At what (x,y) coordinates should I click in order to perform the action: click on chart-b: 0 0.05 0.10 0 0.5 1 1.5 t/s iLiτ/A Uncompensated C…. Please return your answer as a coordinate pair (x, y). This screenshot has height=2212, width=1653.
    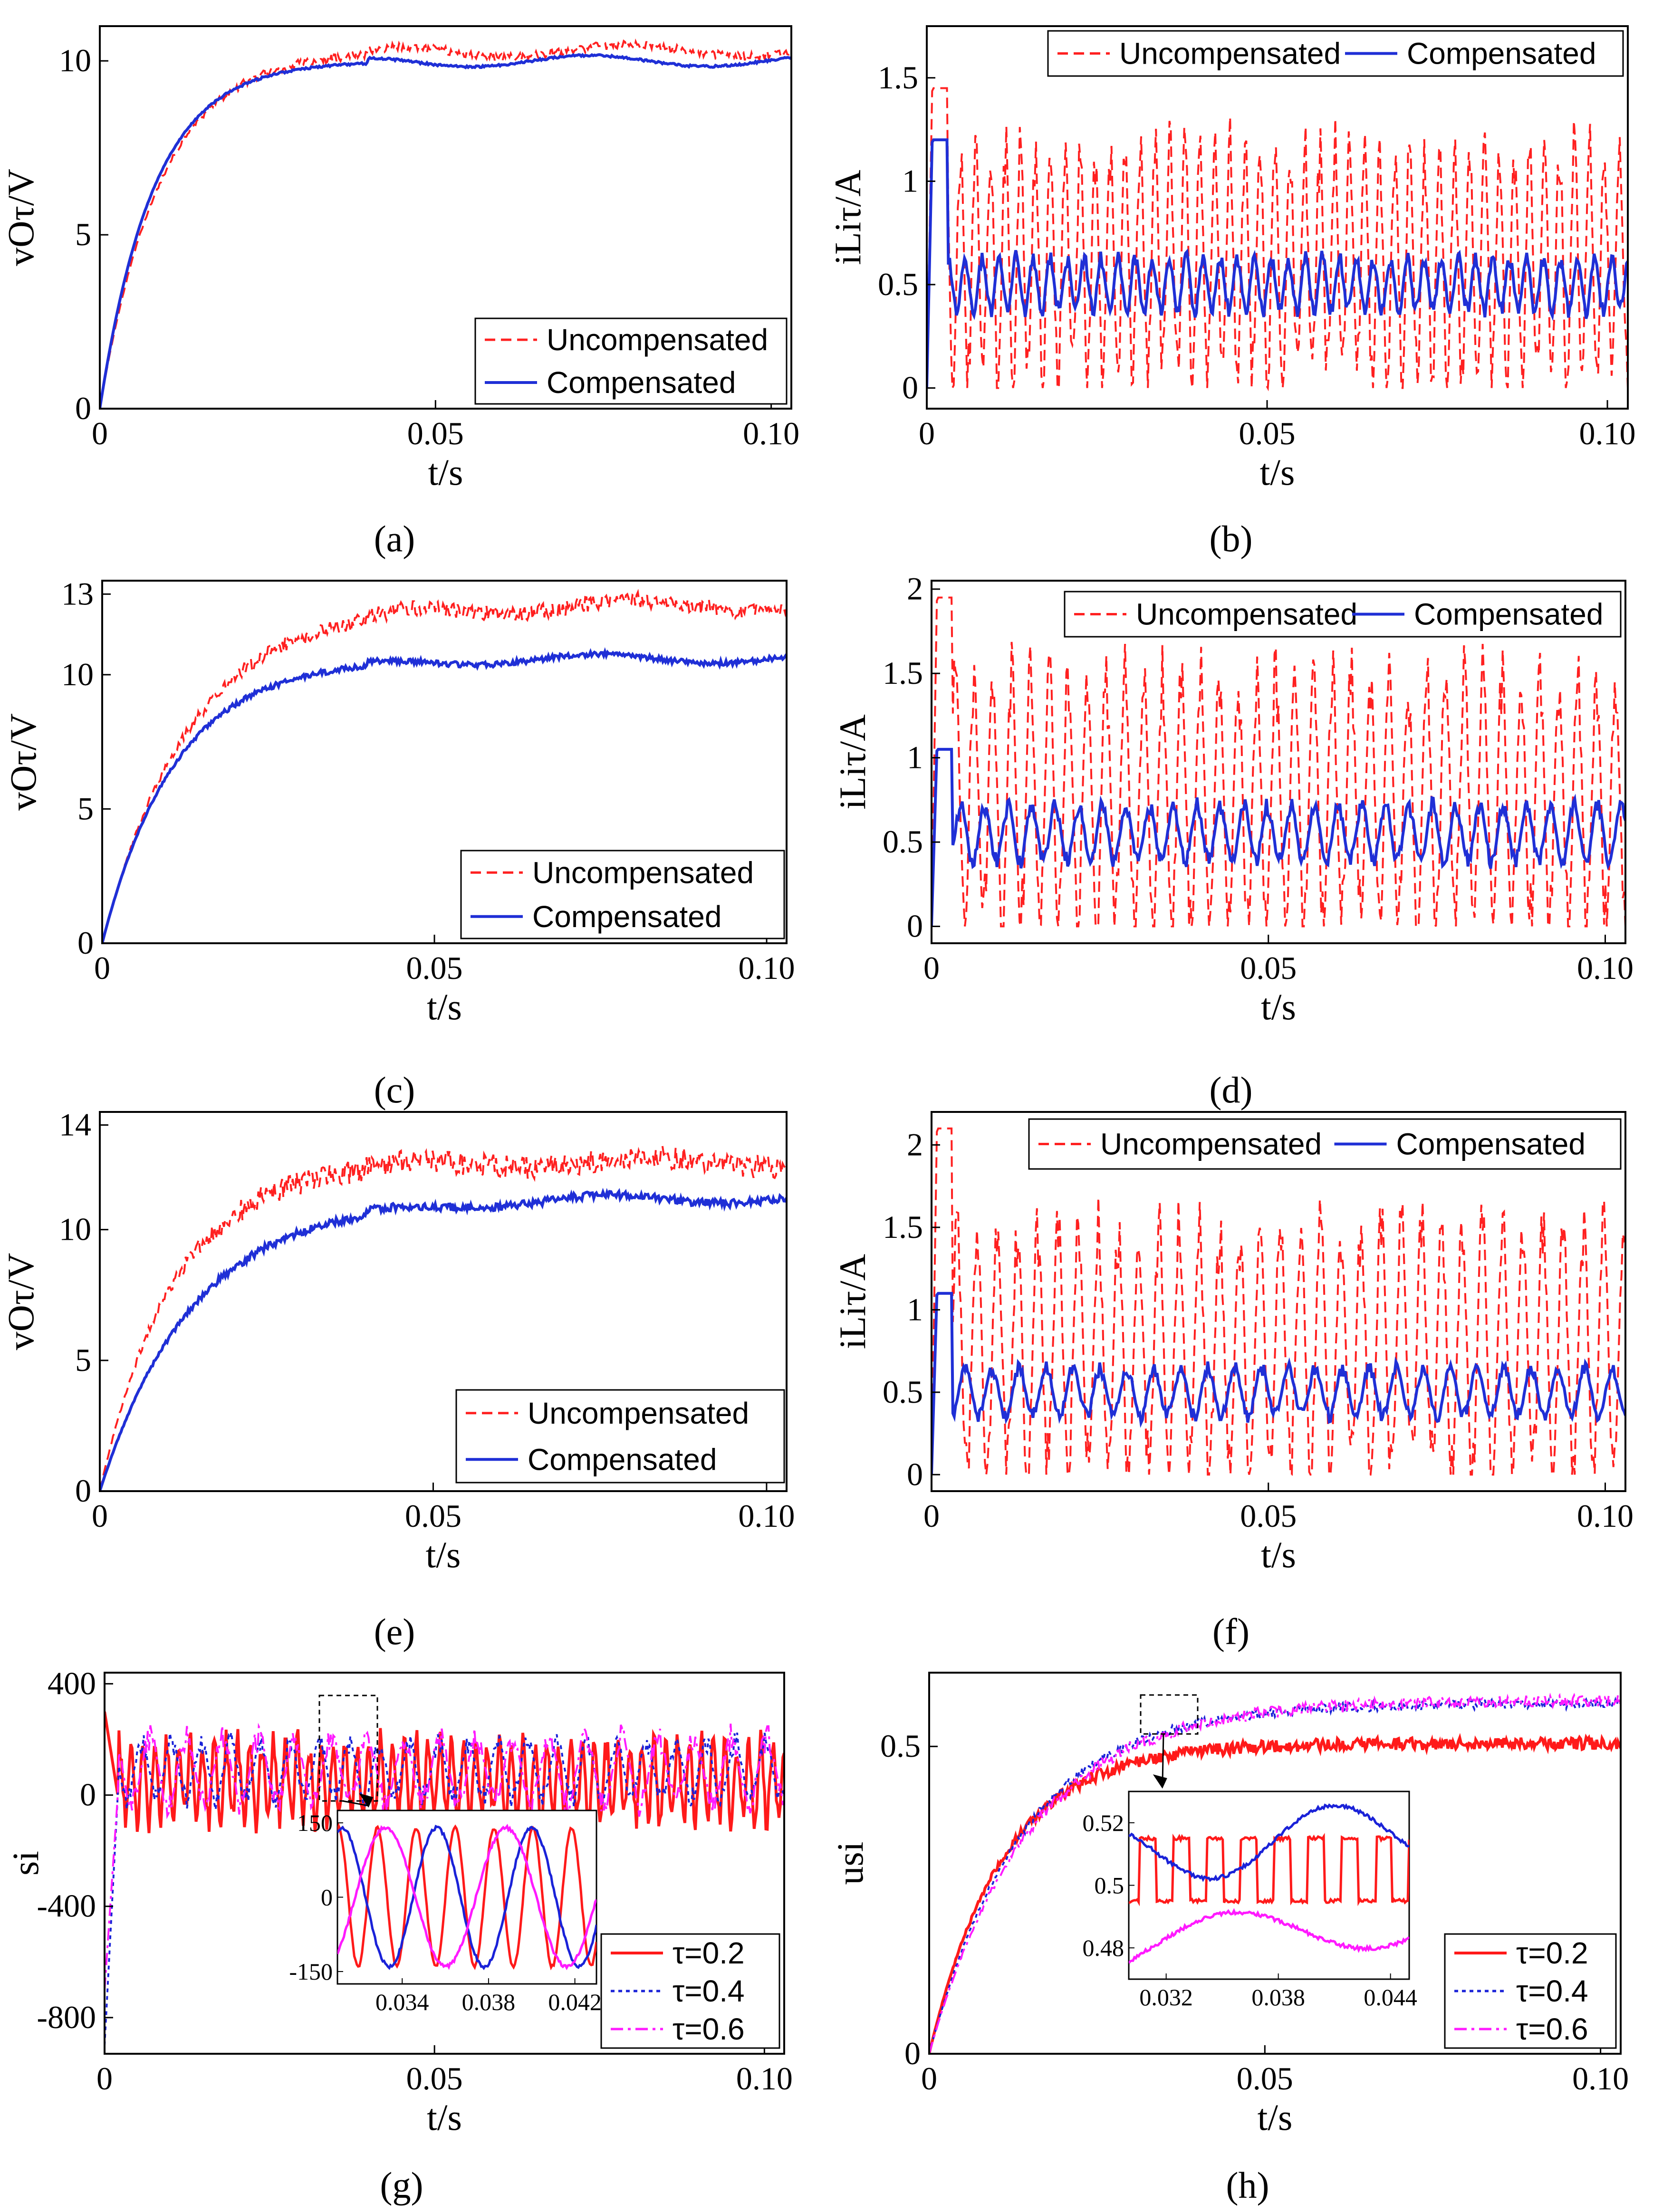
    Looking at the image, I should click on (1231, 292).